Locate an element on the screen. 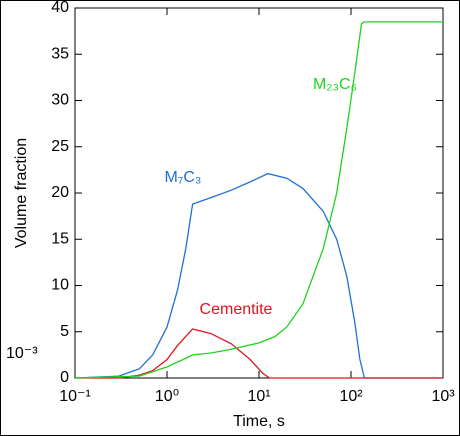 The image size is (460, 436). x-axis-label: Time, s is located at coordinates (259, 421).